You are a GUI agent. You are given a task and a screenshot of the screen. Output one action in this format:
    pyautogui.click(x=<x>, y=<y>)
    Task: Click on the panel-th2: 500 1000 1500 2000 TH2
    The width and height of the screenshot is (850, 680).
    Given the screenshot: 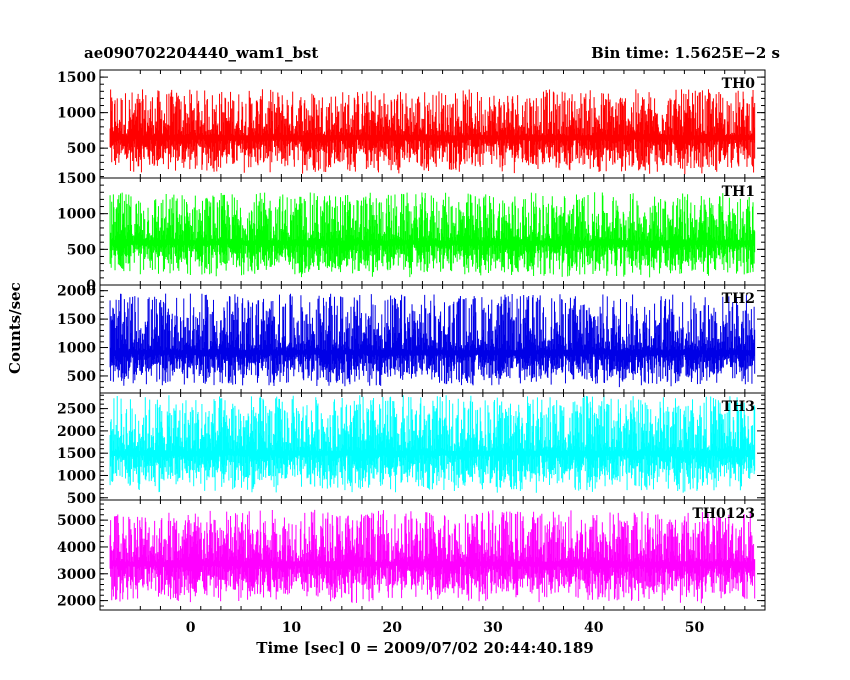 What is the action you would take?
    pyautogui.click(x=411, y=339)
    